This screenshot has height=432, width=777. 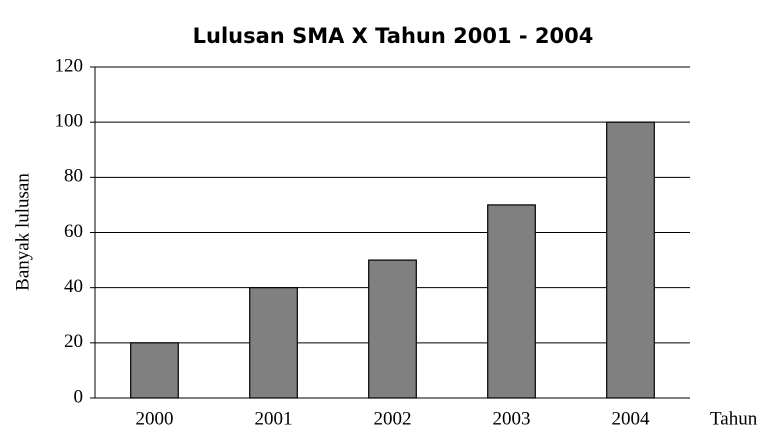 I want to click on y-axis-label: Banyak lulusan, so click(x=22, y=232).